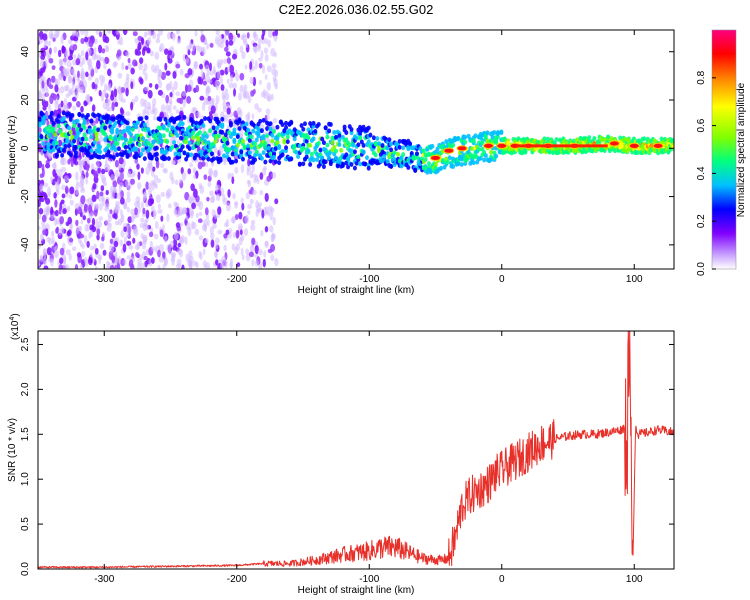 The image size is (750, 600). What do you see at coordinates (25, 52) in the screenshot?
I see `spectrogram-y-tick-label: 40` at bounding box center [25, 52].